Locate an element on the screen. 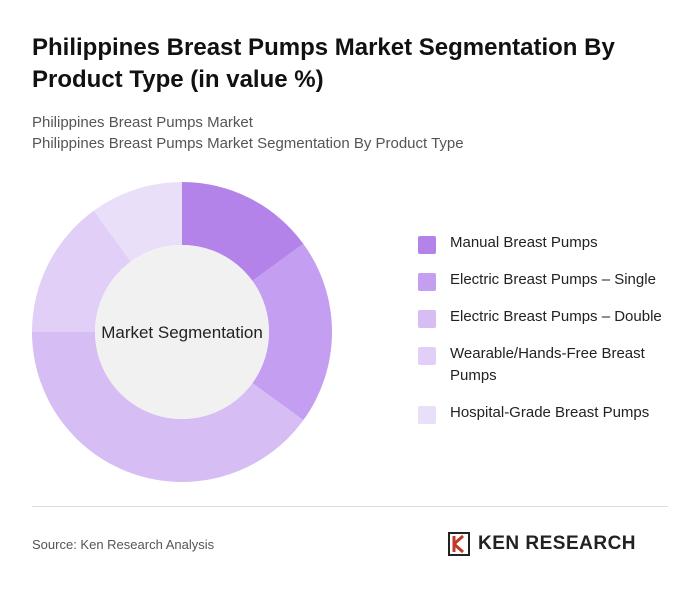 This screenshot has height=591, width=700. legend-label: Manual Breast Pumps is located at coordinates (524, 242).